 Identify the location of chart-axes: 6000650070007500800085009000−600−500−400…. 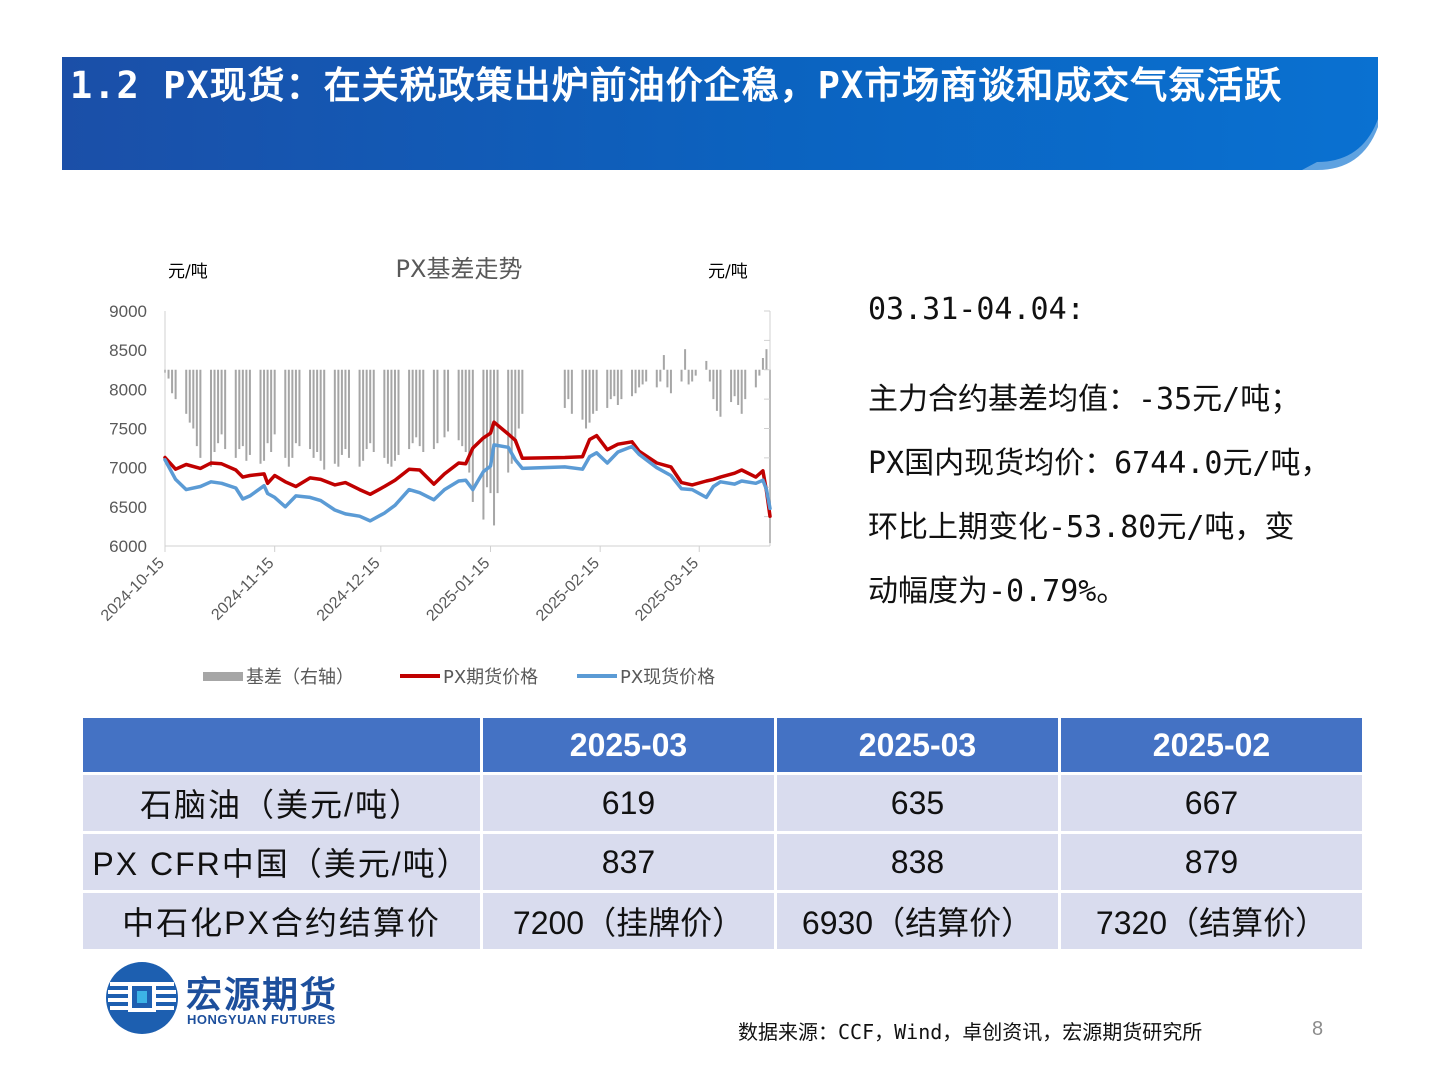
(434, 463).